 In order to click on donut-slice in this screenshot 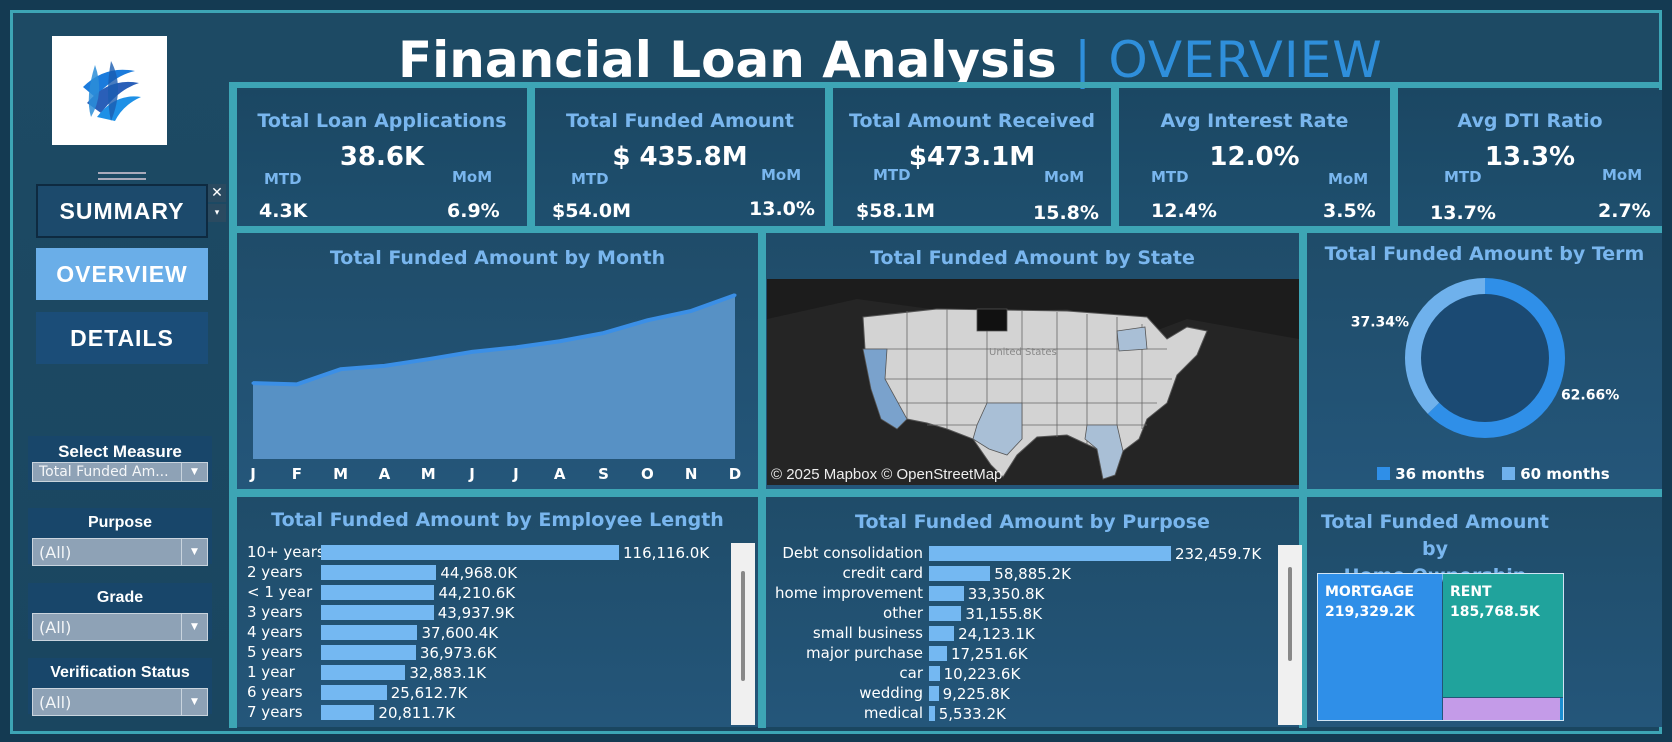, I will do `click(1485, 358)`.